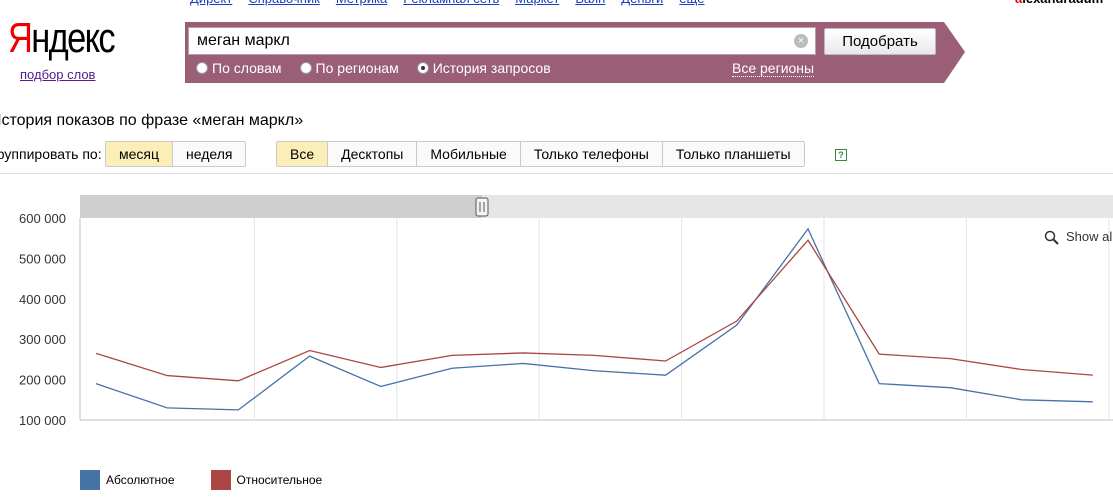 This screenshot has width=1113, height=500. What do you see at coordinates (1055, 241) in the screenshot?
I see `zoom-icon-handle` at bounding box center [1055, 241].